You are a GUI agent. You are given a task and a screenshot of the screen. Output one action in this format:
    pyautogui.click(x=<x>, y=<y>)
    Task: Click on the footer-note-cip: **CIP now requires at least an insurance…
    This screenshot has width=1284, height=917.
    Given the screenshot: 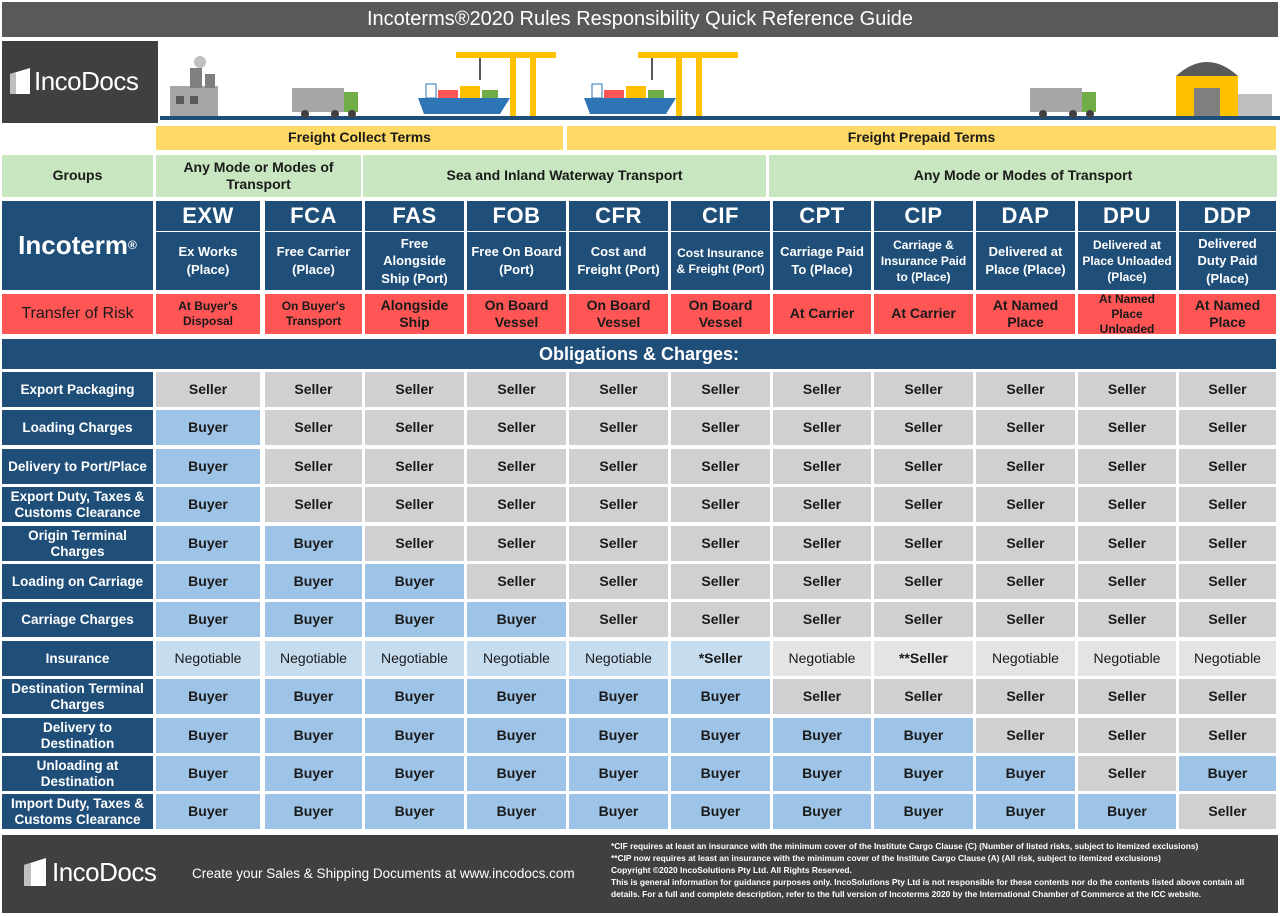 What is the action you would take?
    pyautogui.click(x=886, y=858)
    